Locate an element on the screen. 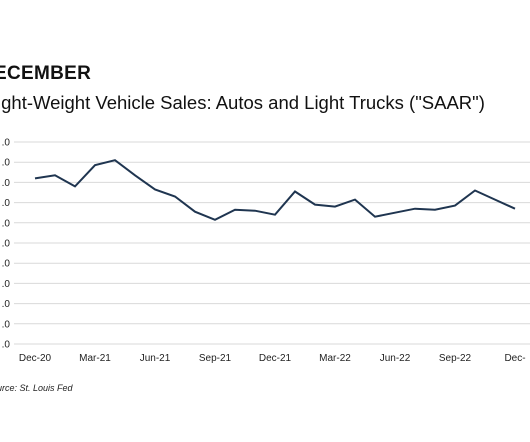 The height and width of the screenshot is (442, 530). series-line is located at coordinates (275, 190).